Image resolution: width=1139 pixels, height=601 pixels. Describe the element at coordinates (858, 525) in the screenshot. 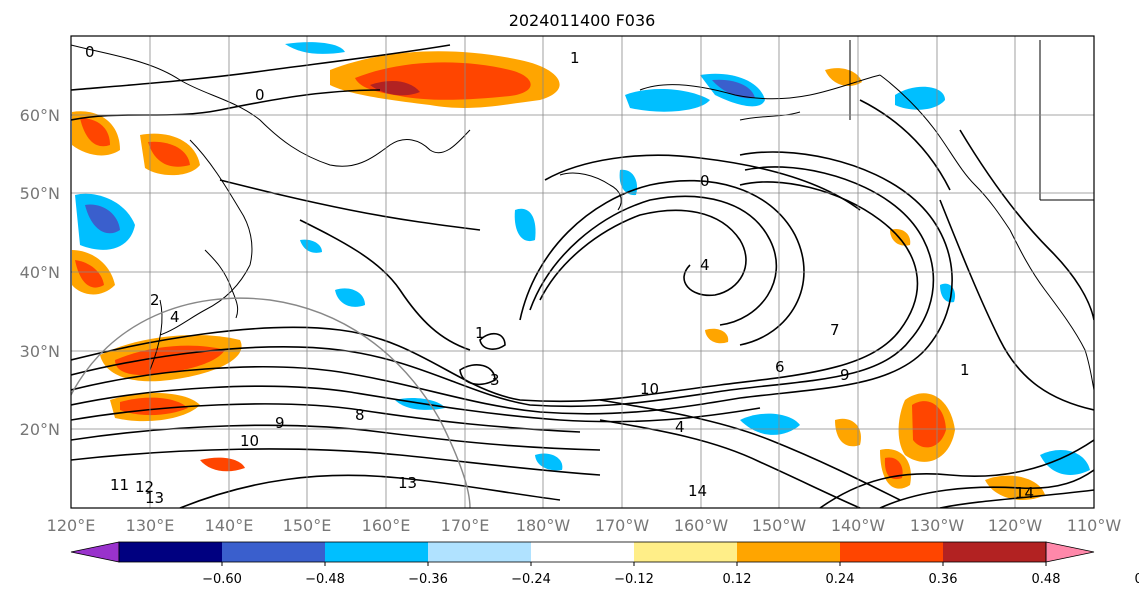

I see `lon-label: 140°W` at that location.